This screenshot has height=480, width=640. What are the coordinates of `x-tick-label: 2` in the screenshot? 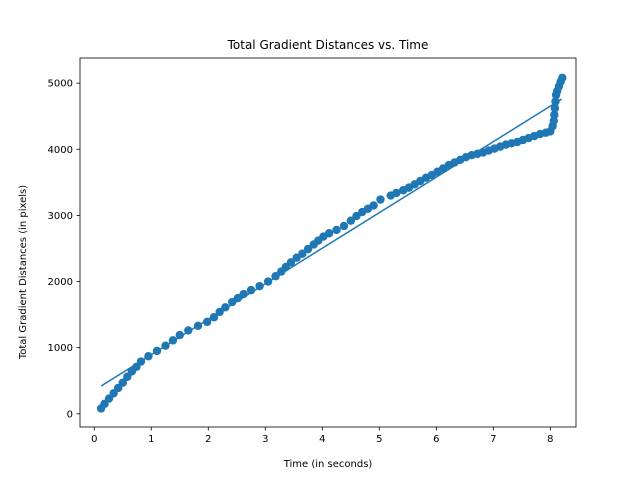 It's located at (208, 439).